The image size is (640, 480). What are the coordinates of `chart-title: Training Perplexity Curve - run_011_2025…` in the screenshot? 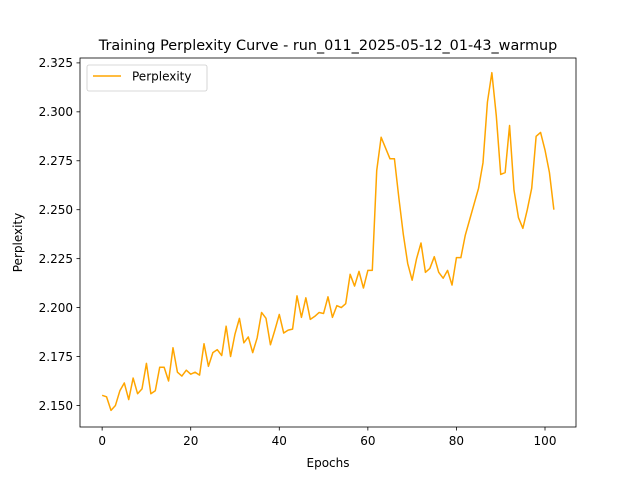 It's located at (327, 46).